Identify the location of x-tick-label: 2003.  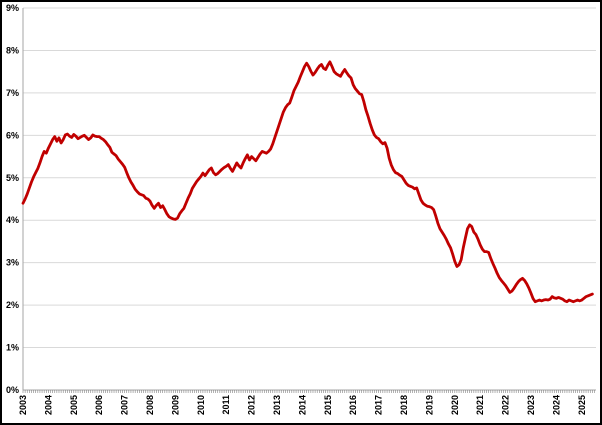
(23, 405).